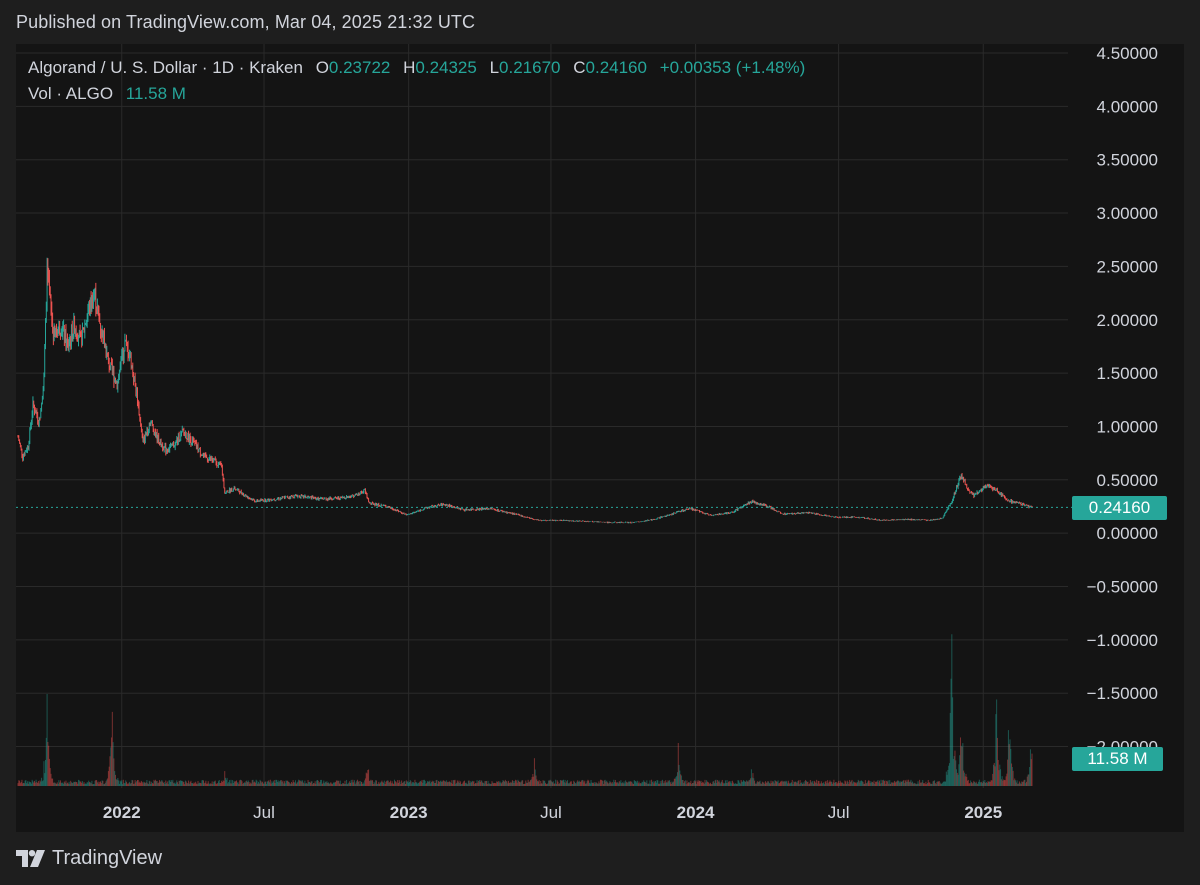 Image resolution: width=1200 pixels, height=885 pixels. I want to click on x-tick-label: 2024, so click(696, 812).